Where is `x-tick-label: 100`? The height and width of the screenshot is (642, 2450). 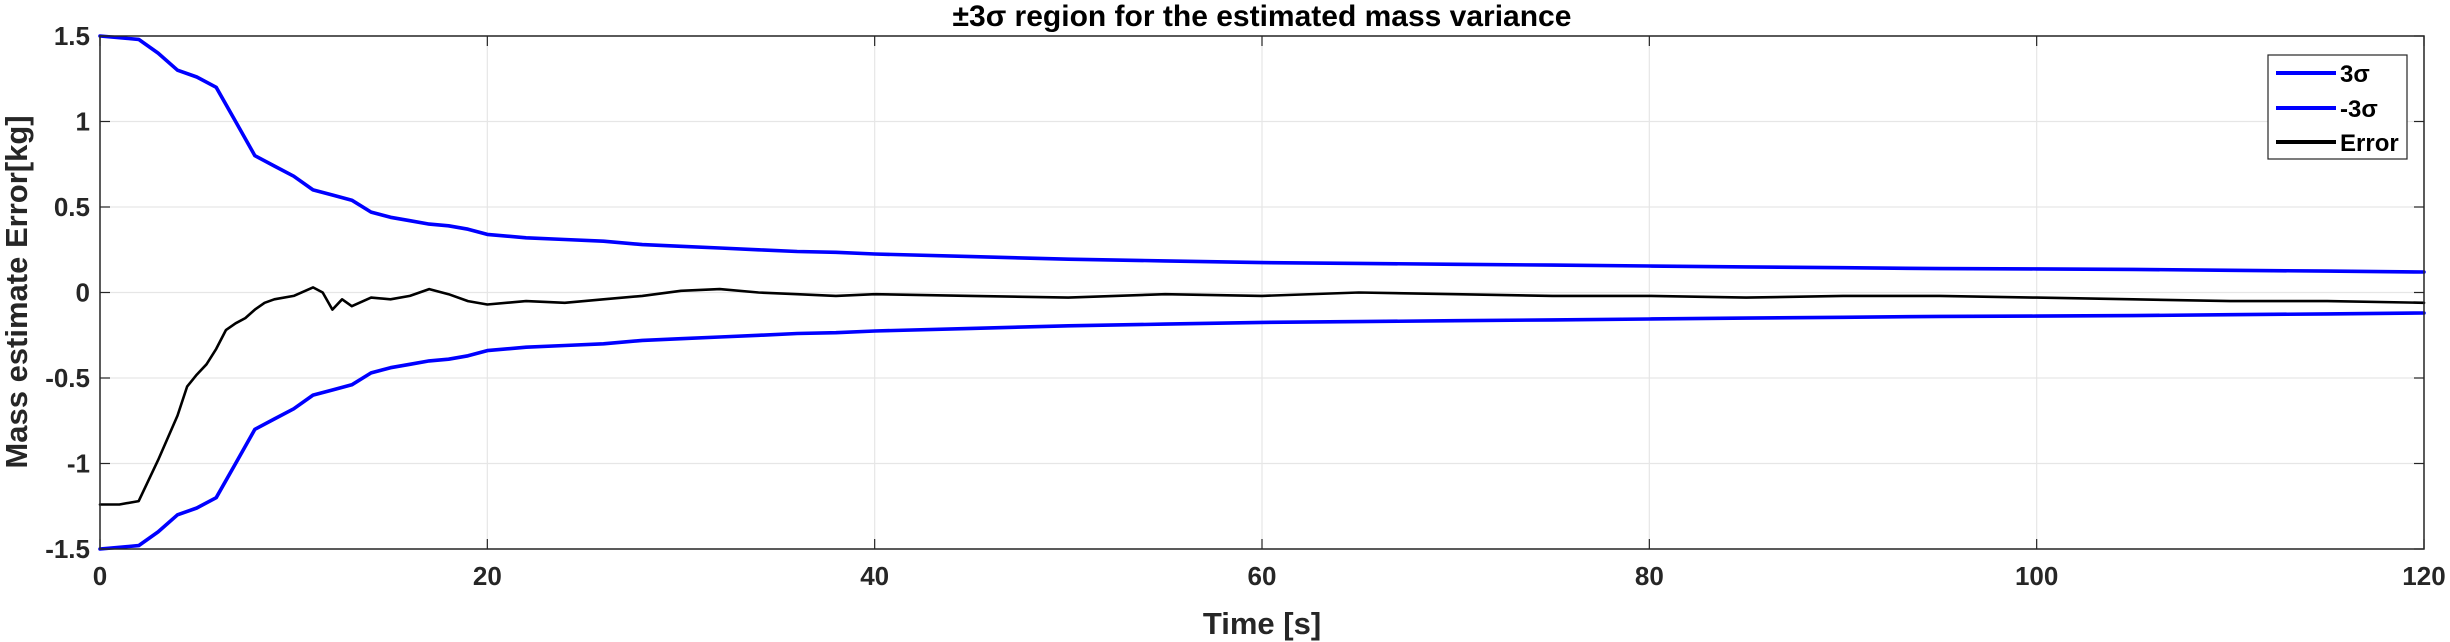 x-tick-label: 100 is located at coordinates (2036, 576).